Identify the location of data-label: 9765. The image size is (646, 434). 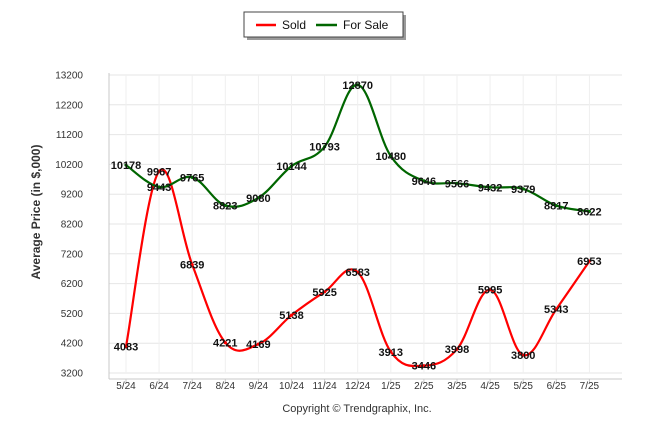
(192, 178).